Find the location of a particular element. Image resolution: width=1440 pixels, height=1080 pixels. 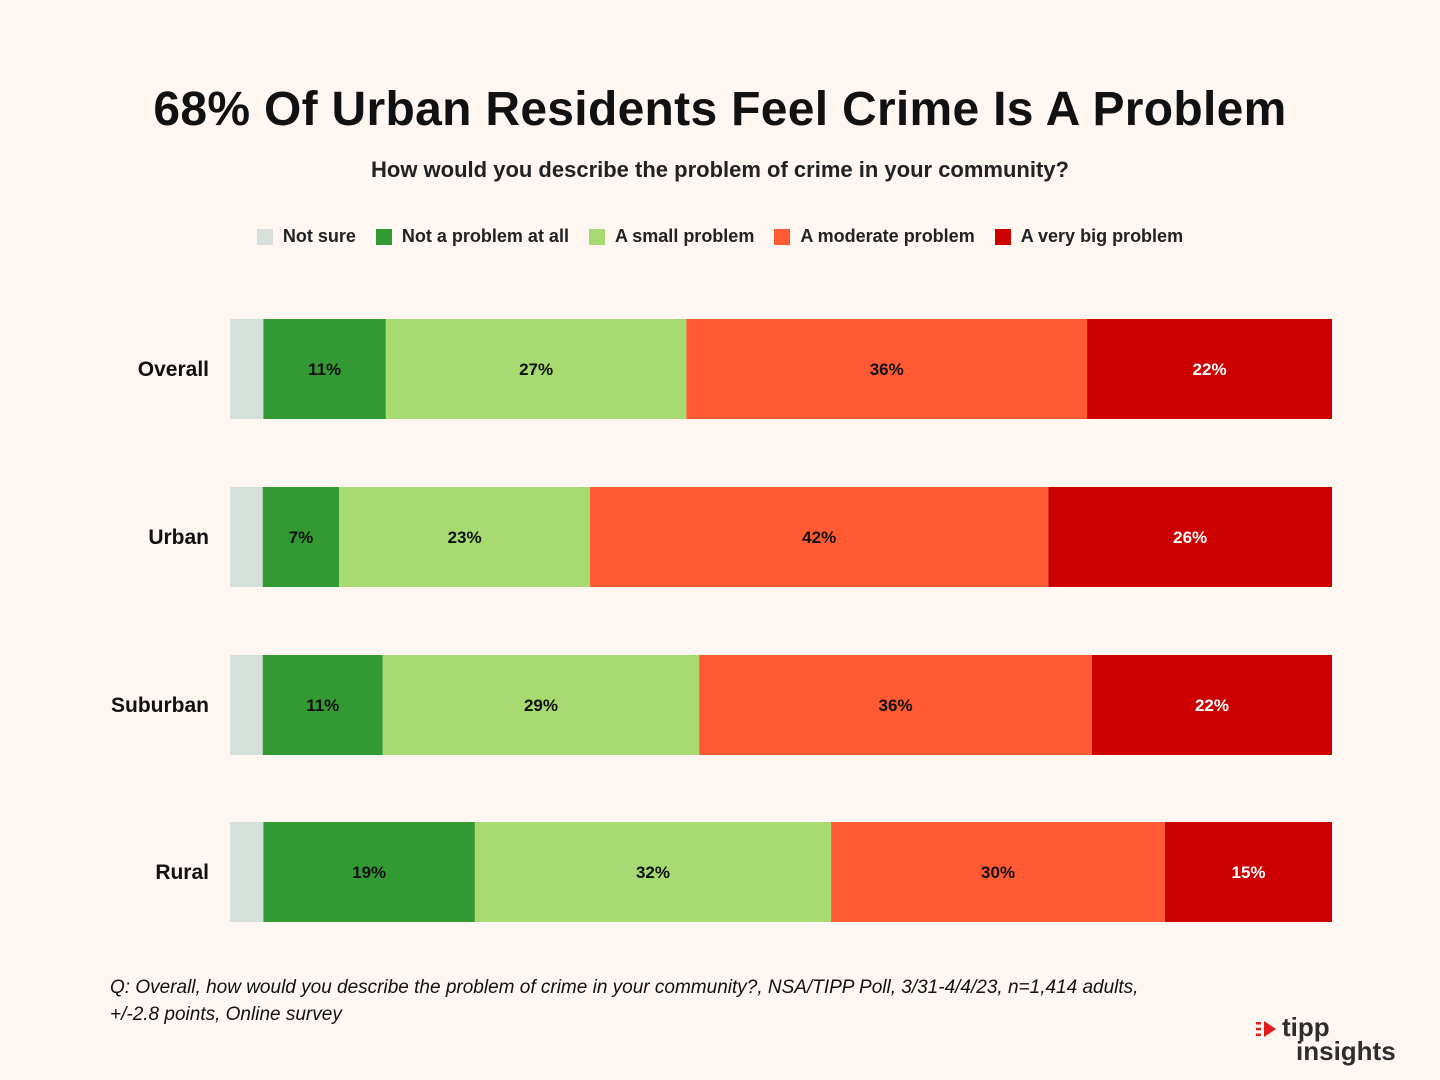

bar-rural-not-sure is located at coordinates (247, 872).